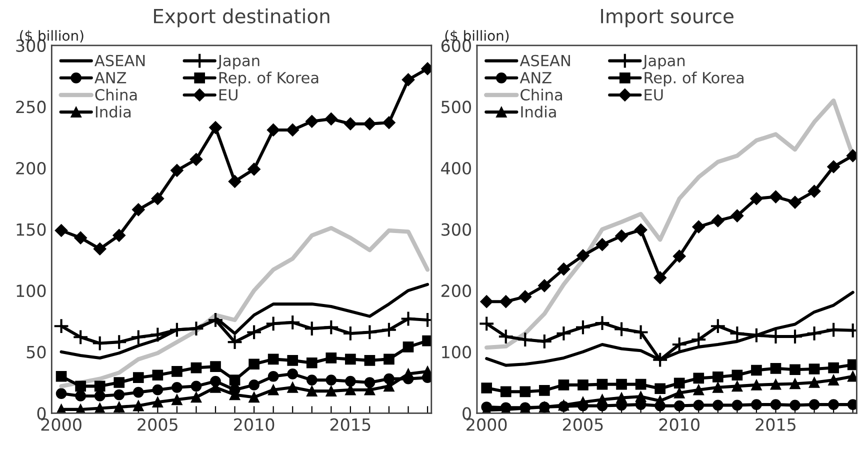  I want to click on y-tick-label: 500, so click(456, 107).